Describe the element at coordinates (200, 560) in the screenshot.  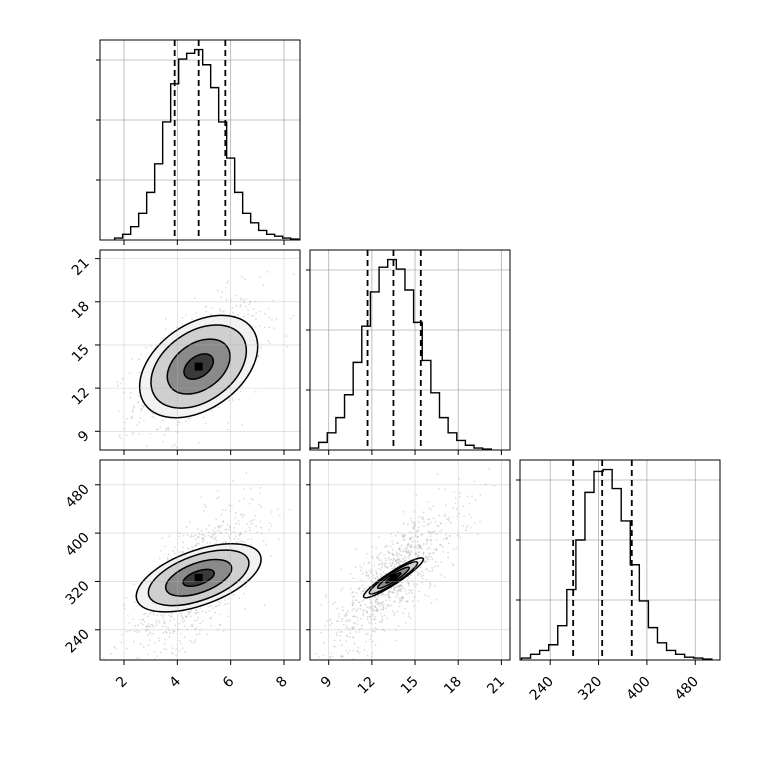
I see `panel-frame` at that location.